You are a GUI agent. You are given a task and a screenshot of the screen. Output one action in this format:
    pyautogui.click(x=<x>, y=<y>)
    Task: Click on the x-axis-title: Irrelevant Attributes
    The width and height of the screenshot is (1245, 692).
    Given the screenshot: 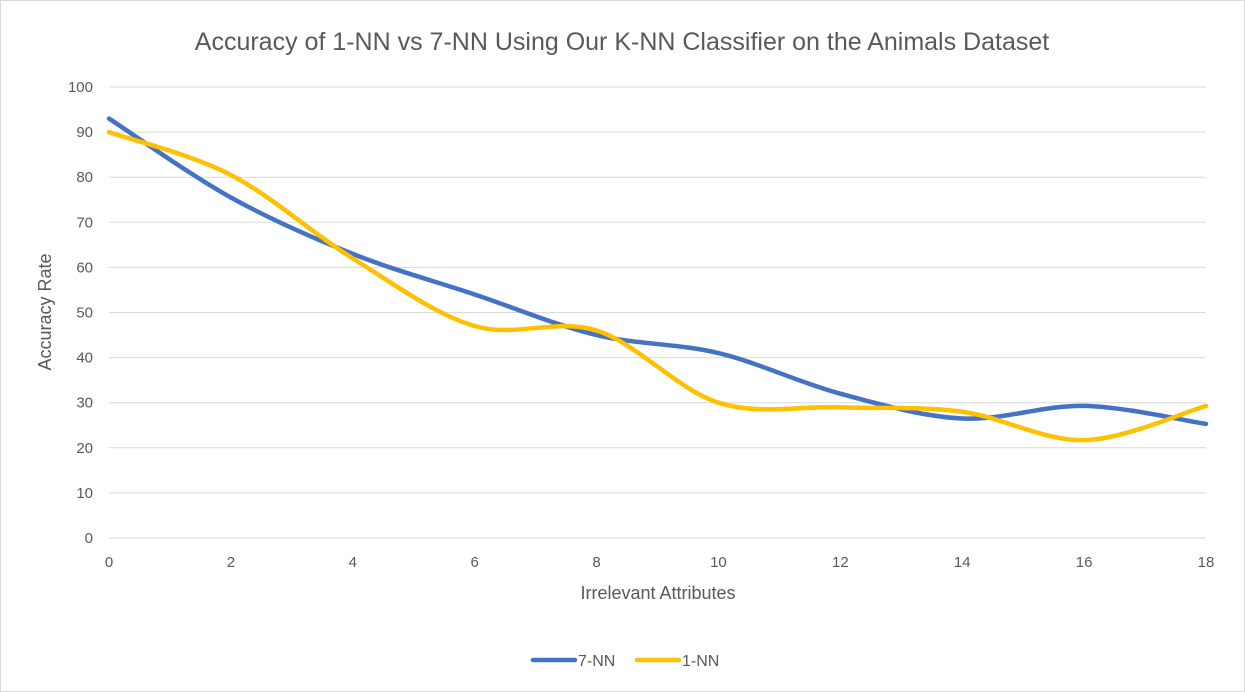 What is the action you would take?
    pyautogui.click(x=657, y=593)
    